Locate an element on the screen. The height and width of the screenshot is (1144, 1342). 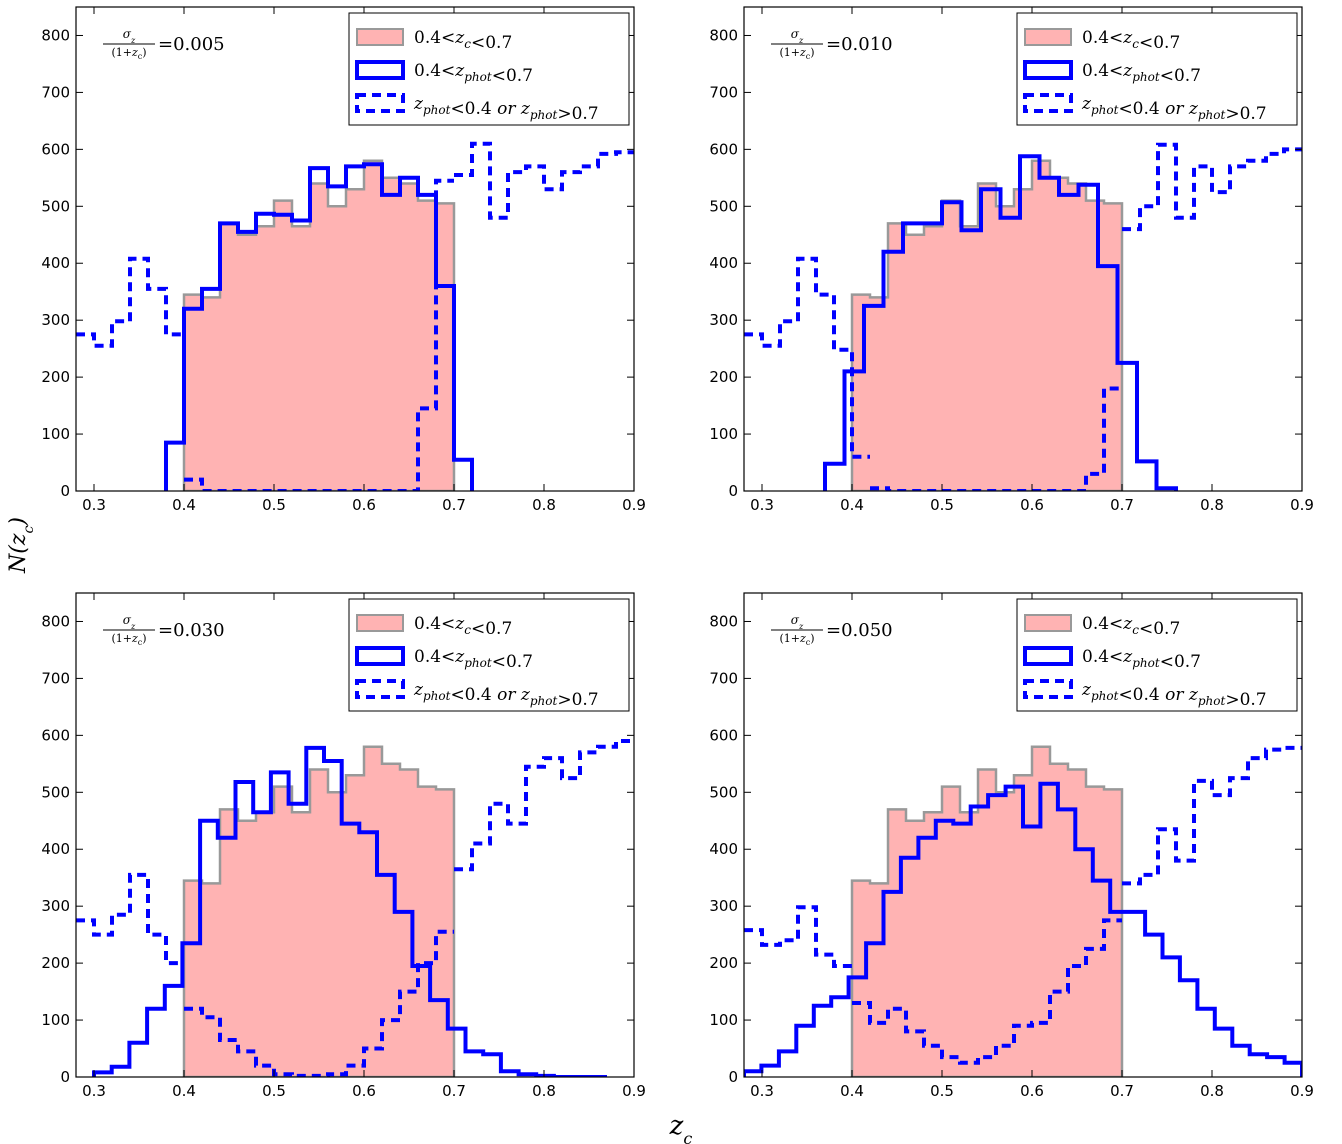
y-axis-label-main: N(z is located at coordinates (18, 553).